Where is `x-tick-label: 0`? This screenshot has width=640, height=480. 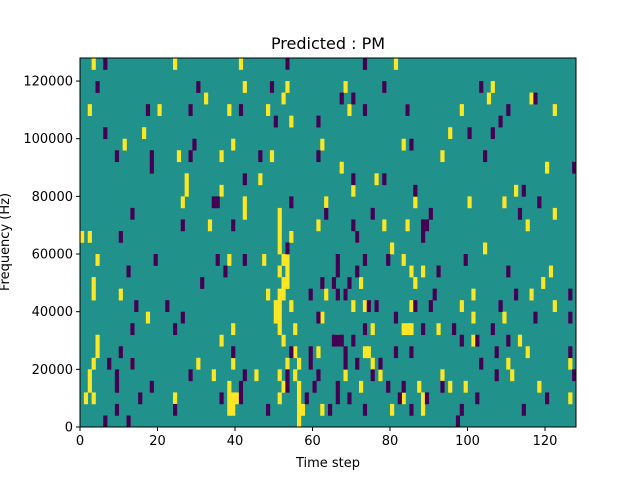
x-tick-label: 0 is located at coordinates (80, 441).